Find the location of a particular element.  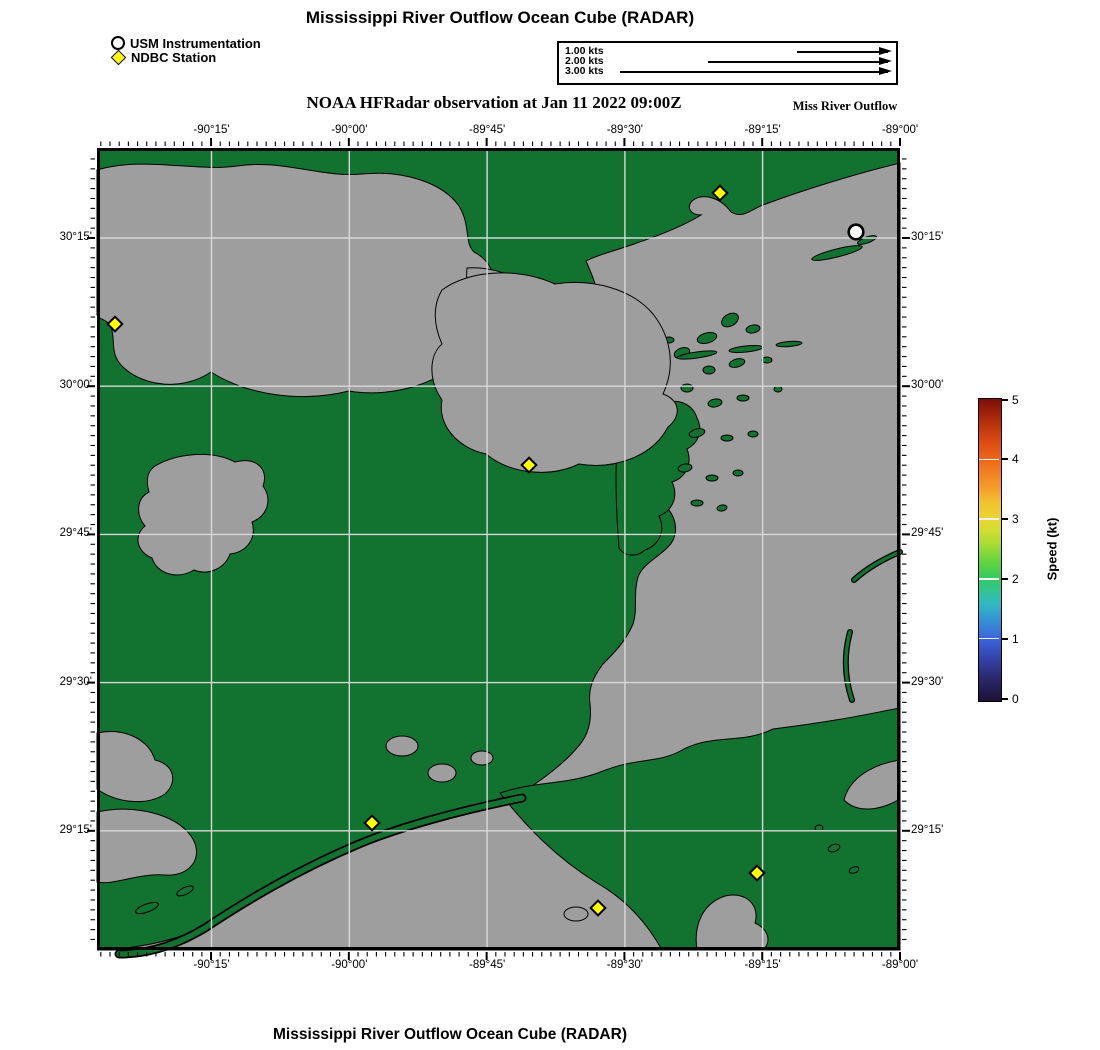

legend-item-ndbc: NDBC Station is located at coordinates (163, 57).